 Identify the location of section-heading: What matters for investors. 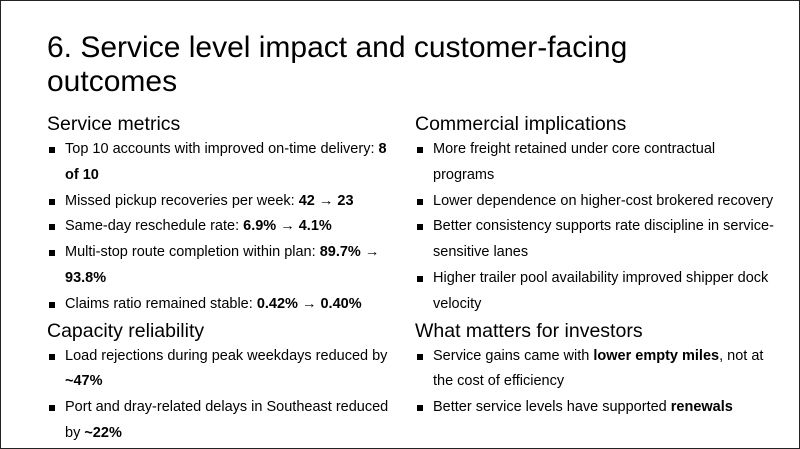
(529, 330).